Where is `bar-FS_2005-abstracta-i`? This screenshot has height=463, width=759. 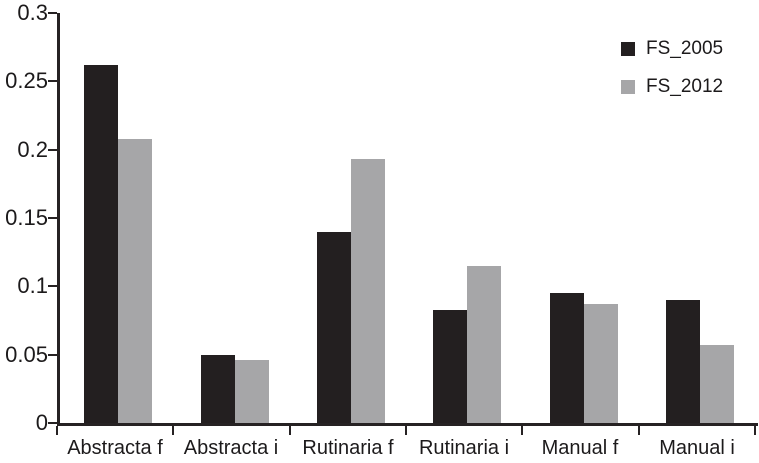 bar-FS_2005-abstracta-i is located at coordinates (218, 389).